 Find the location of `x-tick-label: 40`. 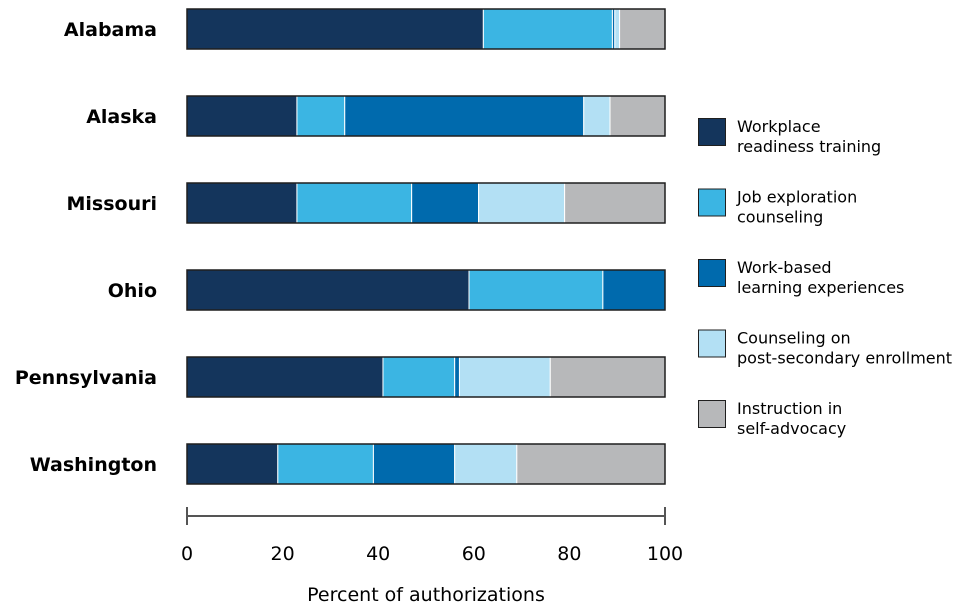

x-tick-label: 40 is located at coordinates (378, 554).